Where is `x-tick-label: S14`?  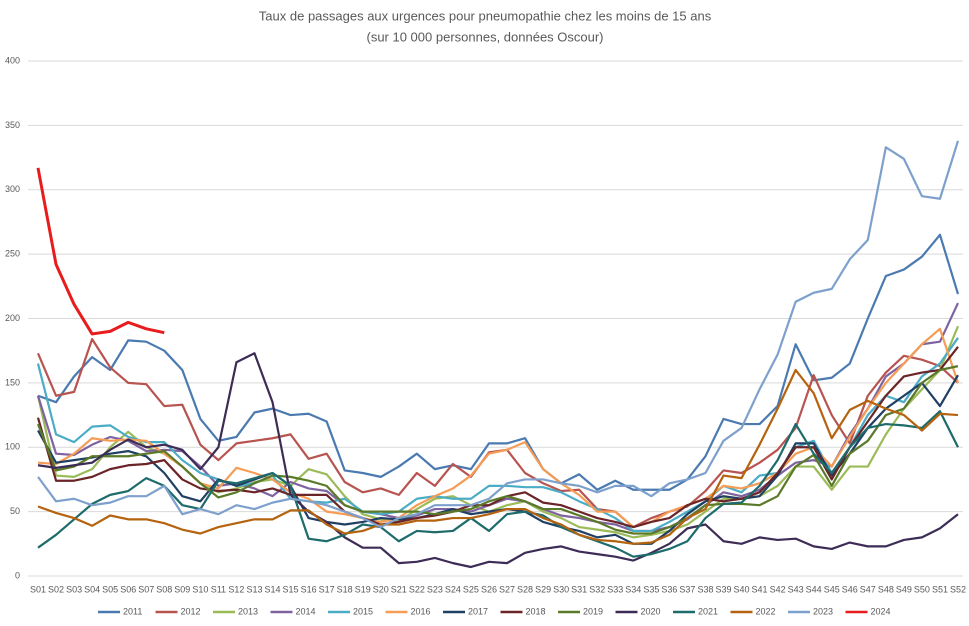 x-tick-label: S14 is located at coordinates (273, 589).